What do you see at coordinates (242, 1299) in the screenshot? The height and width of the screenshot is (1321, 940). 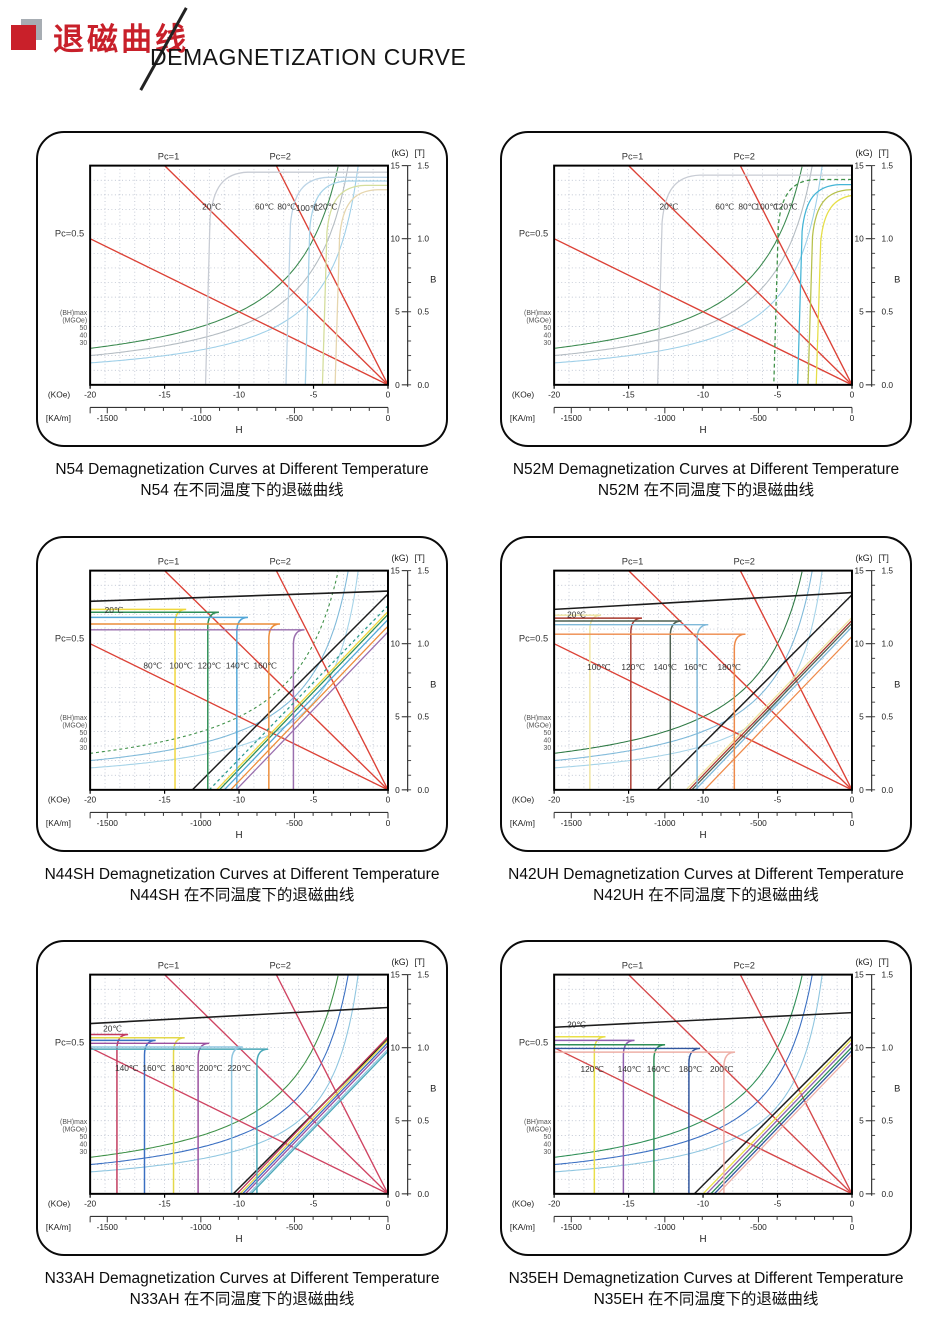 I see `caption-n33ah-zh: N33AH 在不同温度下的退磁曲线` at bounding box center [242, 1299].